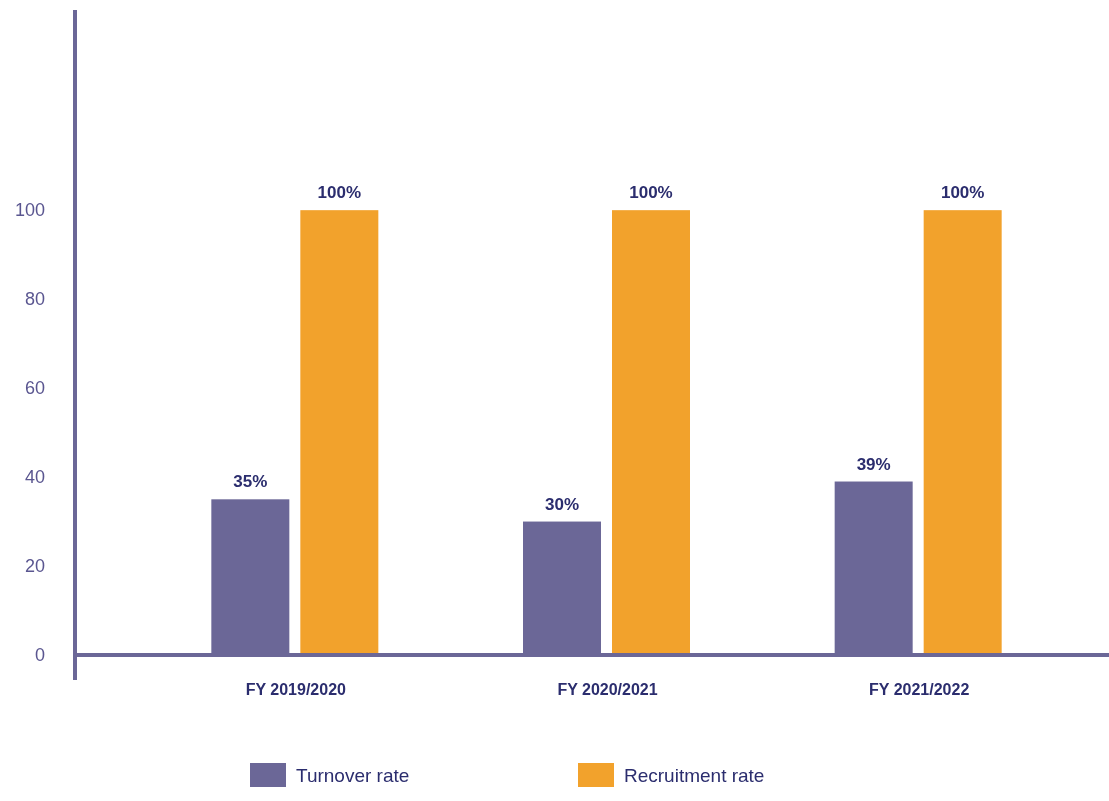 The height and width of the screenshot is (801, 1109). Describe the element at coordinates (562, 504) in the screenshot. I see `data-label: 30%` at that location.